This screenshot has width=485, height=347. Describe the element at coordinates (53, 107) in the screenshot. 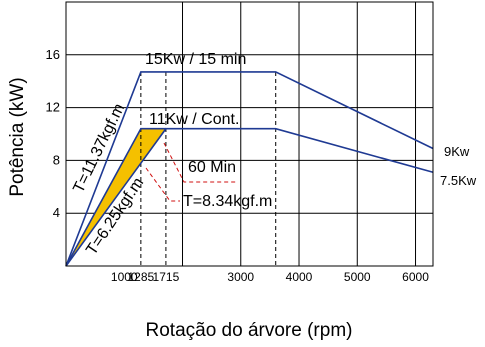

I see `y-tick-label: 12` at that location.